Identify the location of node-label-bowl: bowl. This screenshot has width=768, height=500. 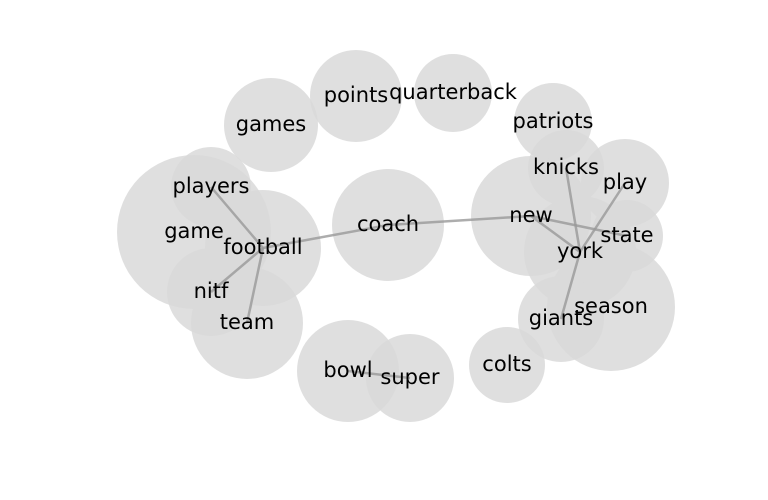
(347, 370).